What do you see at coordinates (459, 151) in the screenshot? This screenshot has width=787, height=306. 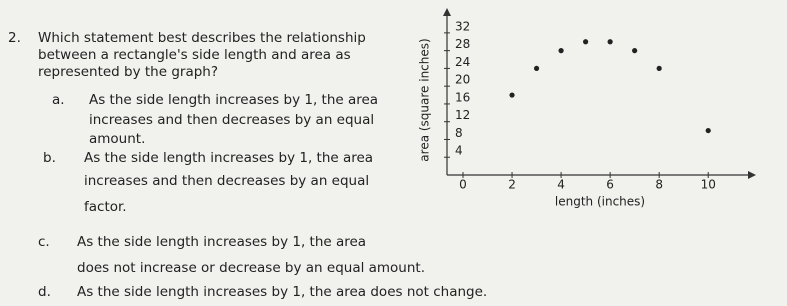 I see `y-tick-label: 4` at bounding box center [459, 151].